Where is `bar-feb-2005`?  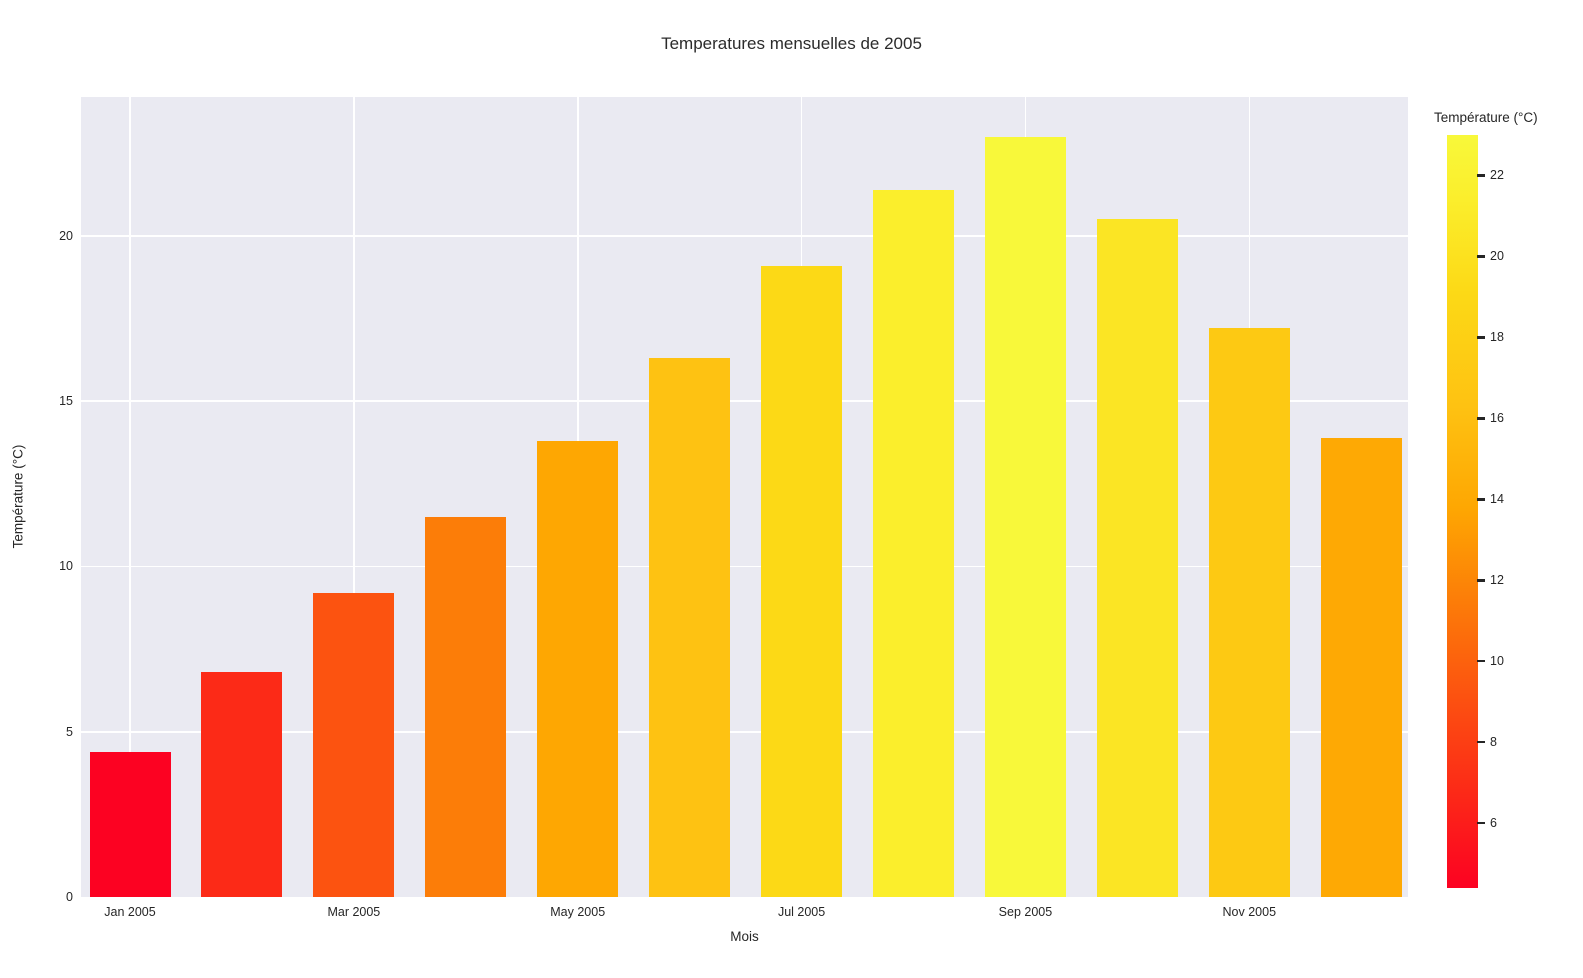
bar-feb-2005 is located at coordinates (242, 784).